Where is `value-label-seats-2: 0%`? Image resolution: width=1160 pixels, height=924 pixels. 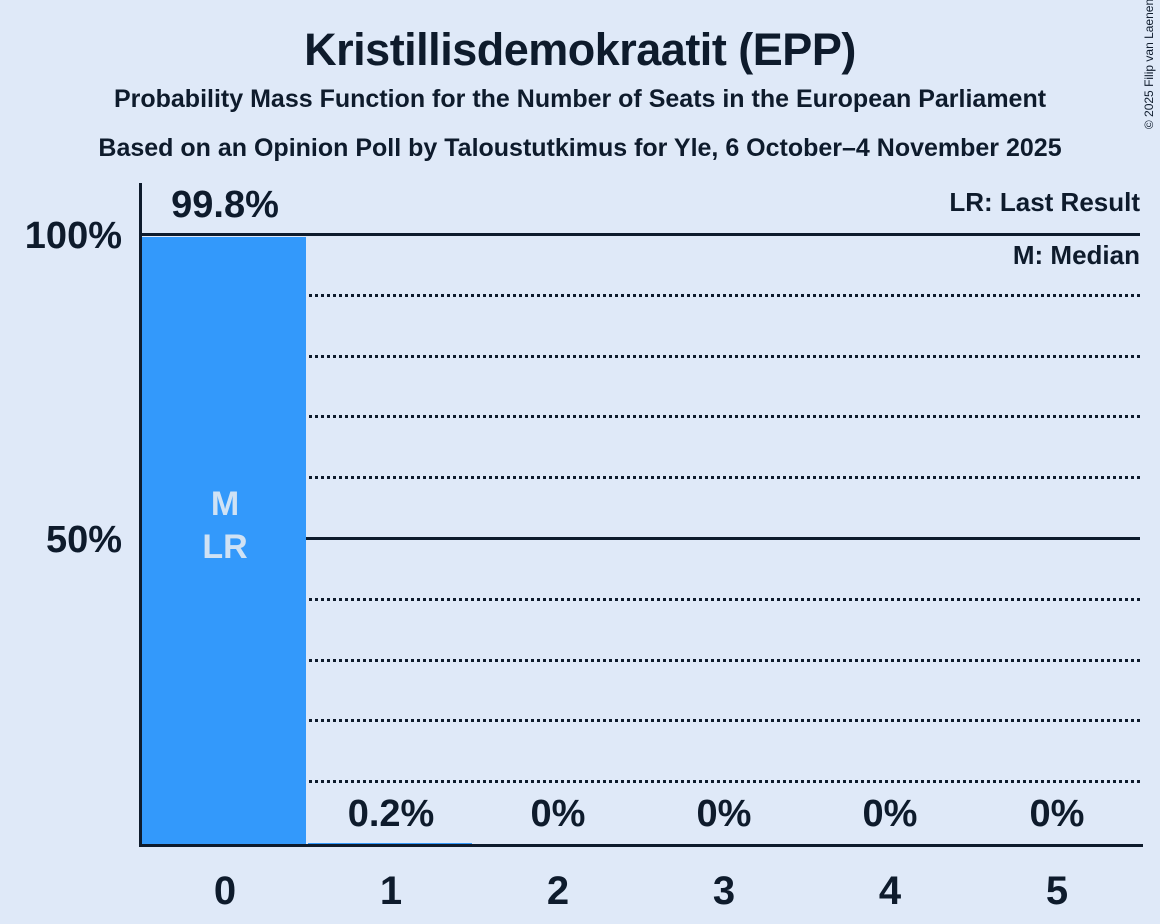
value-label-seats-2: 0% is located at coordinates (558, 814).